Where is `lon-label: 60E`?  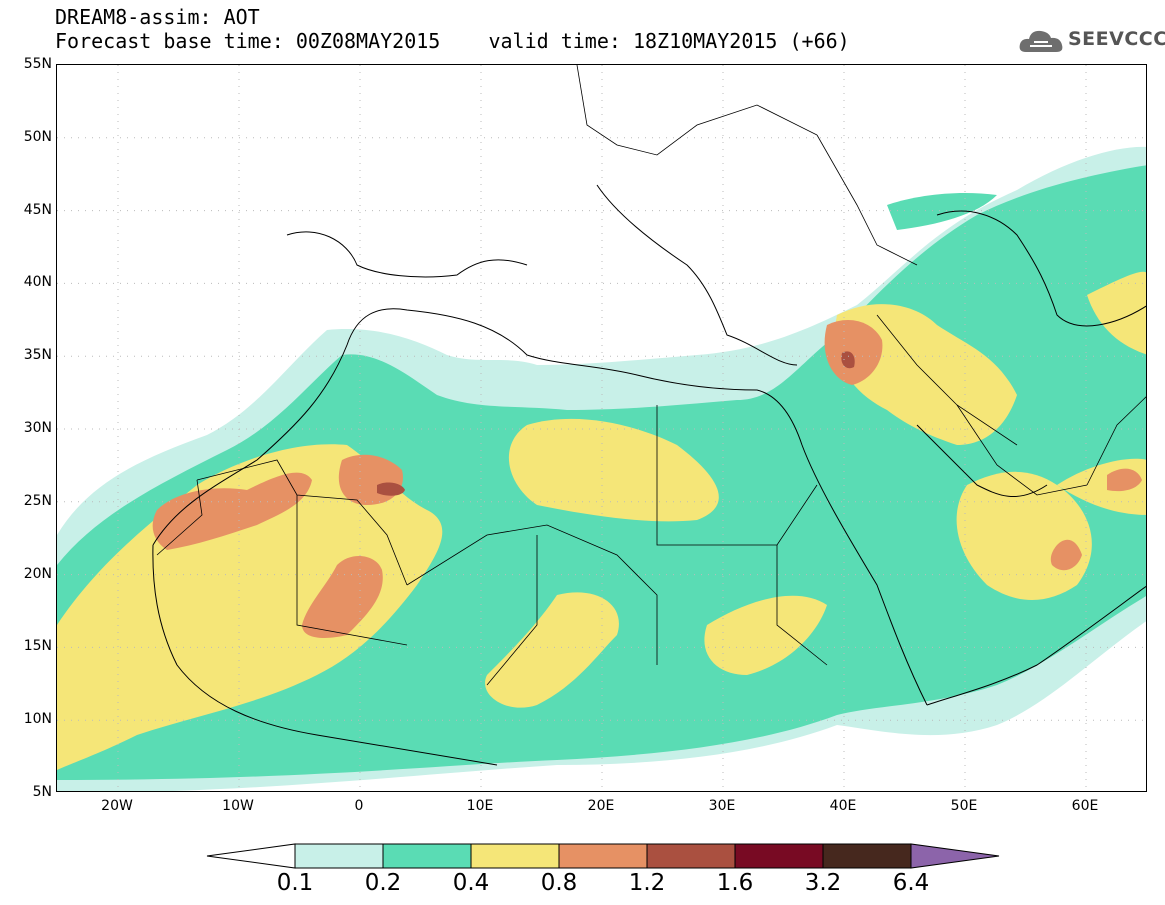 lon-label: 60E is located at coordinates (1085, 806).